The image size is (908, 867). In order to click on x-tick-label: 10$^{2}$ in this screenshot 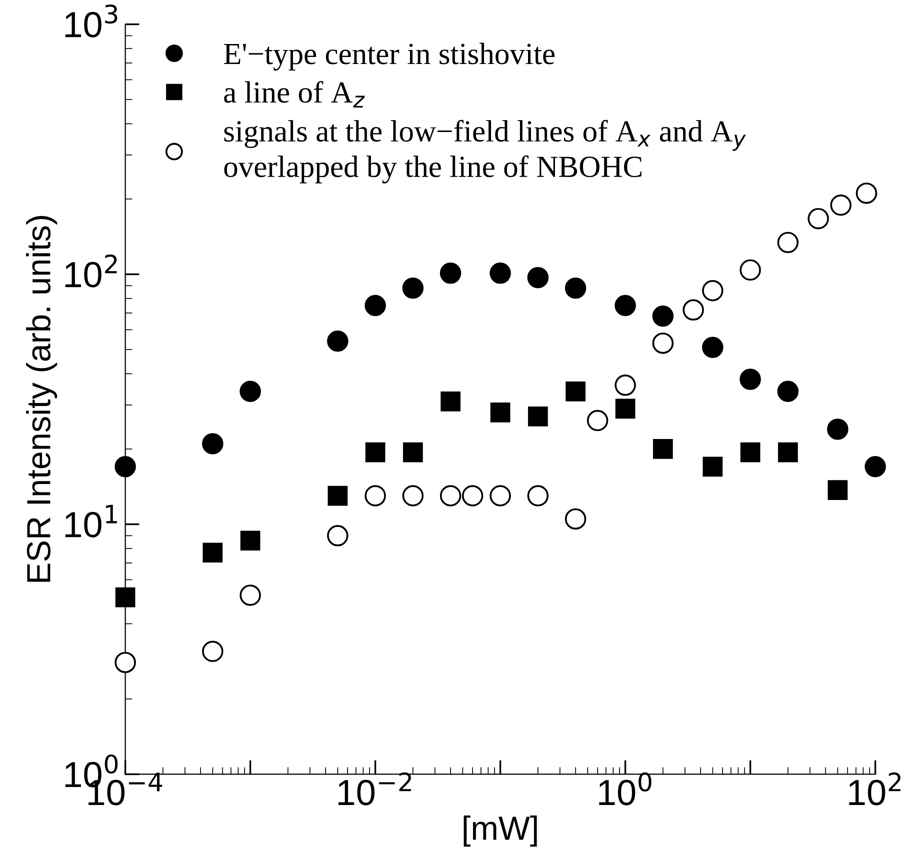, I will do `click(874, 789)`.